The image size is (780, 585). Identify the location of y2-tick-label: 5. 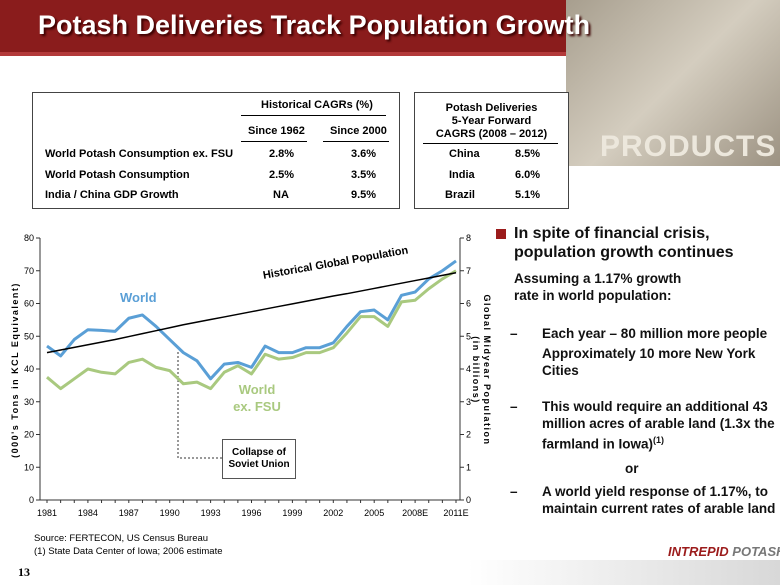
(468, 336).